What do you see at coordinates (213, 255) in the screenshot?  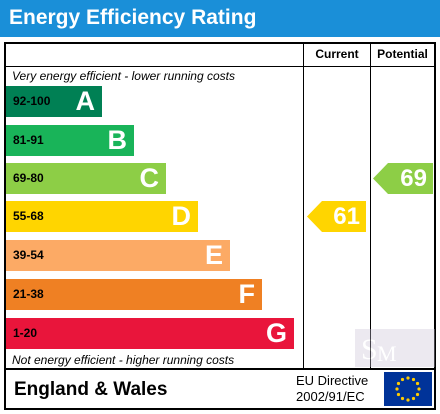 I see `band-letter: E` at bounding box center [213, 255].